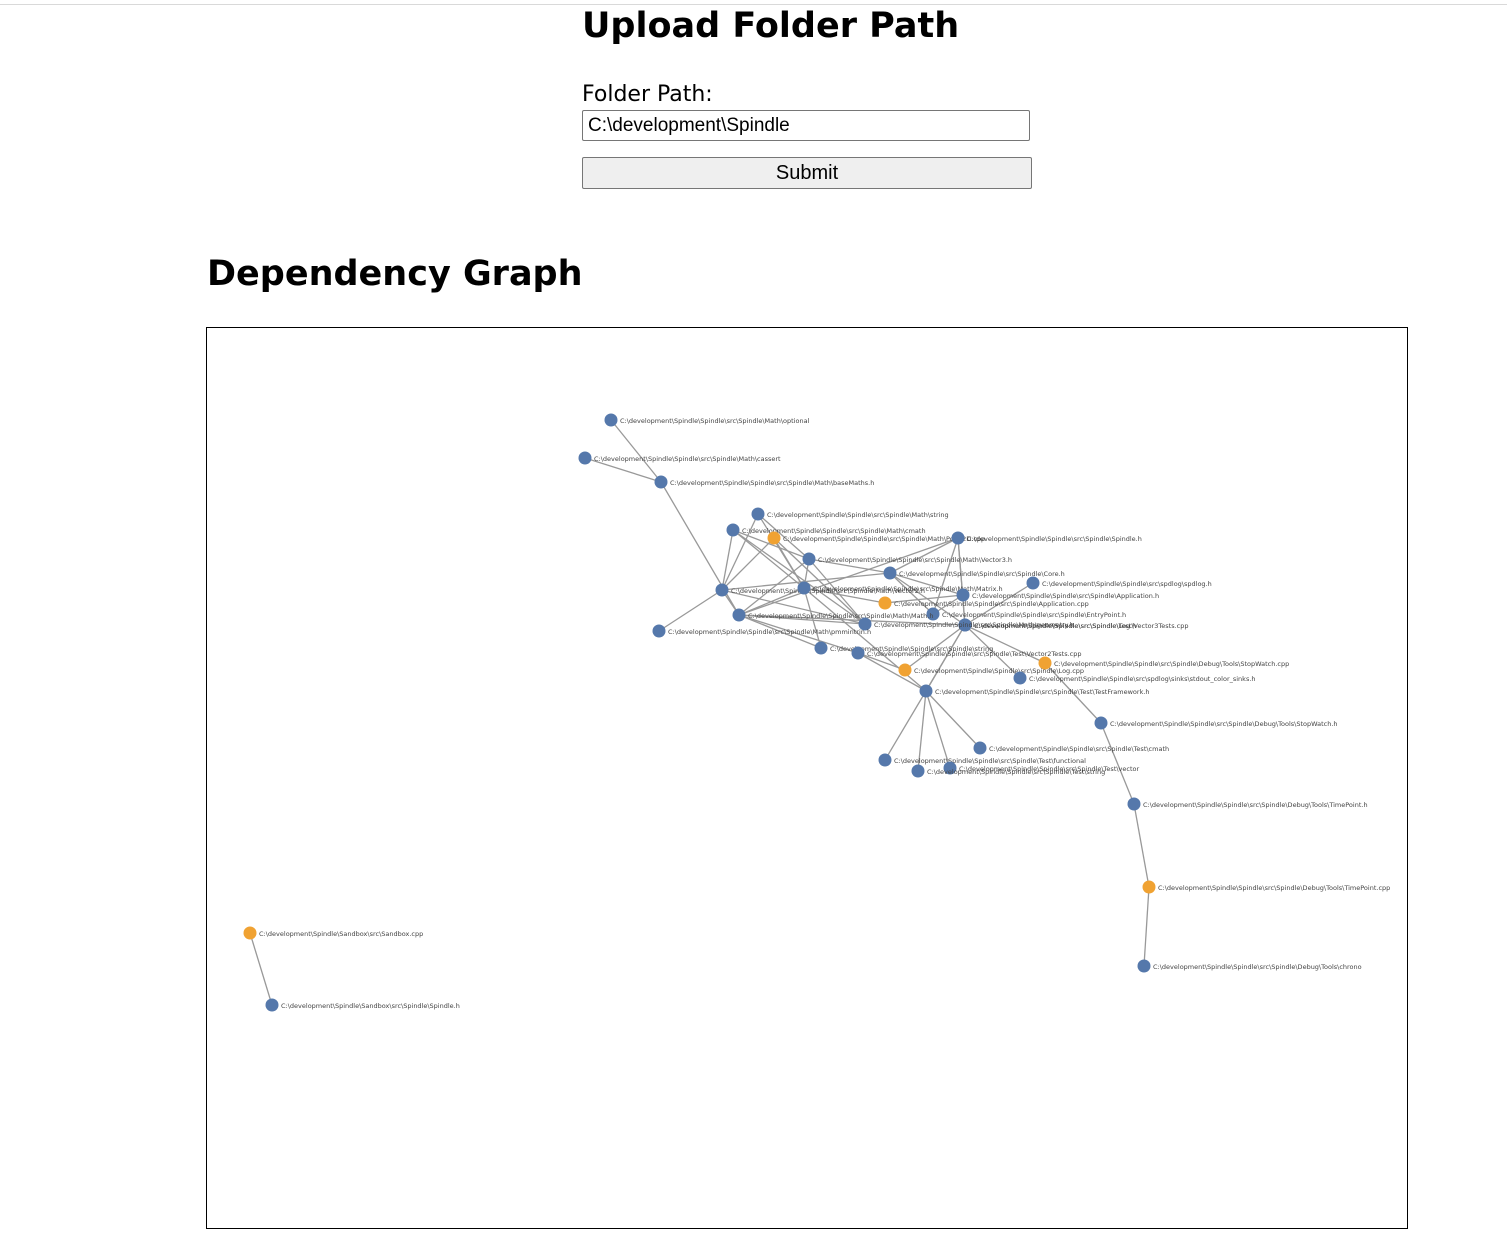 The width and height of the screenshot is (1507, 1240). I want to click on submit-button: Submit, so click(807, 173).